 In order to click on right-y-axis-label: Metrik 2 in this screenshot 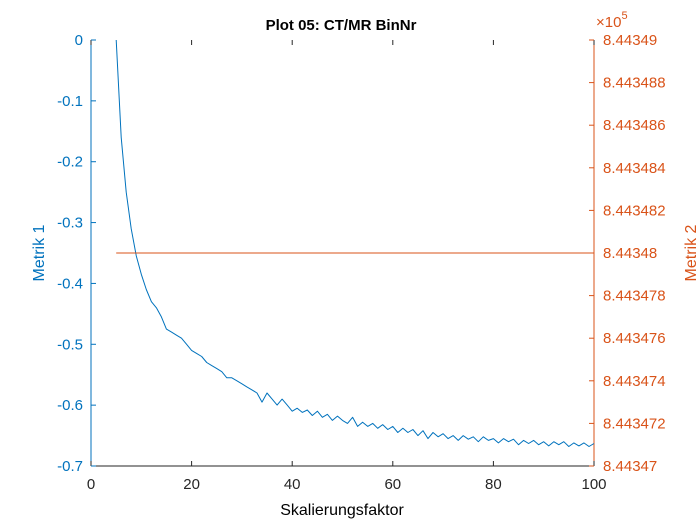, I will do `click(691, 252)`.